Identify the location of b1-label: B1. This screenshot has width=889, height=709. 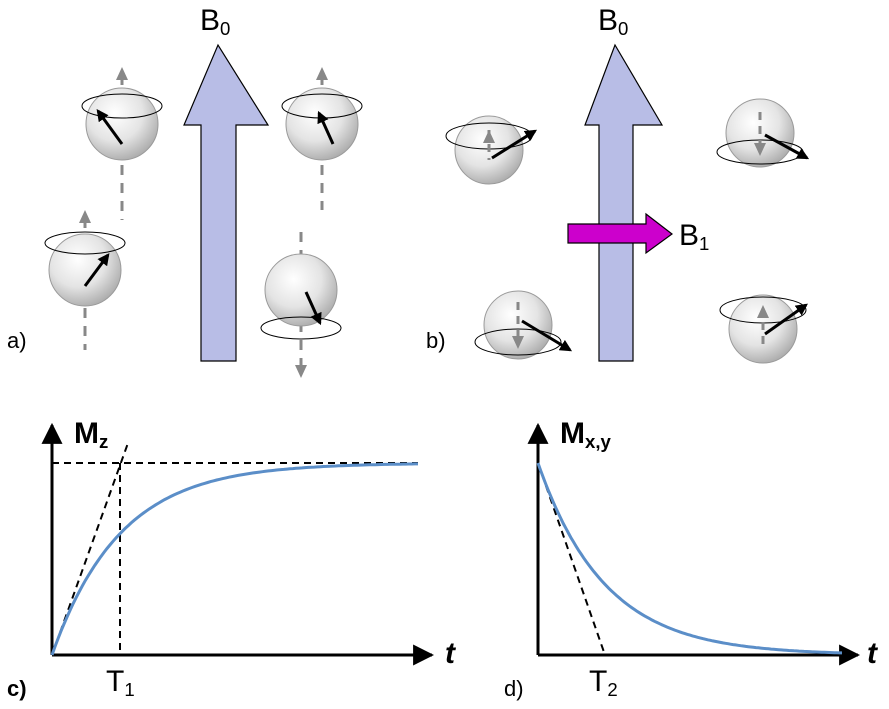
(694, 237).